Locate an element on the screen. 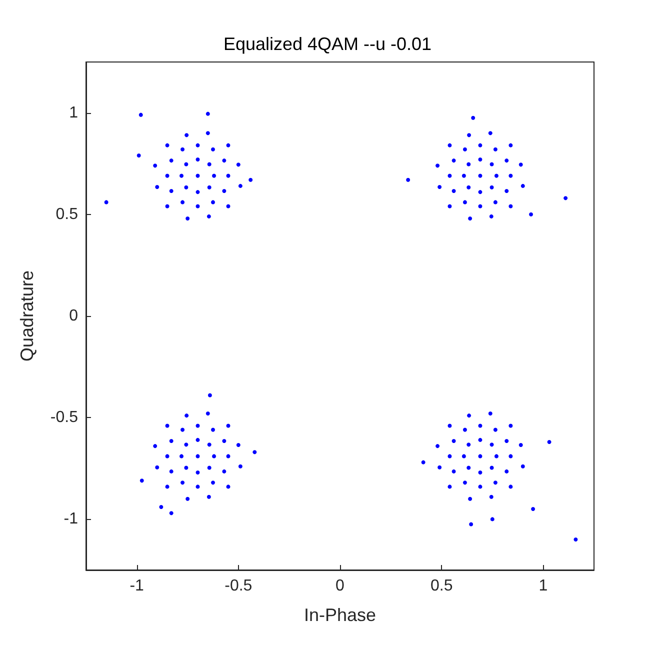 The image size is (655, 655). y-tick-label: 1 is located at coordinates (73, 113).